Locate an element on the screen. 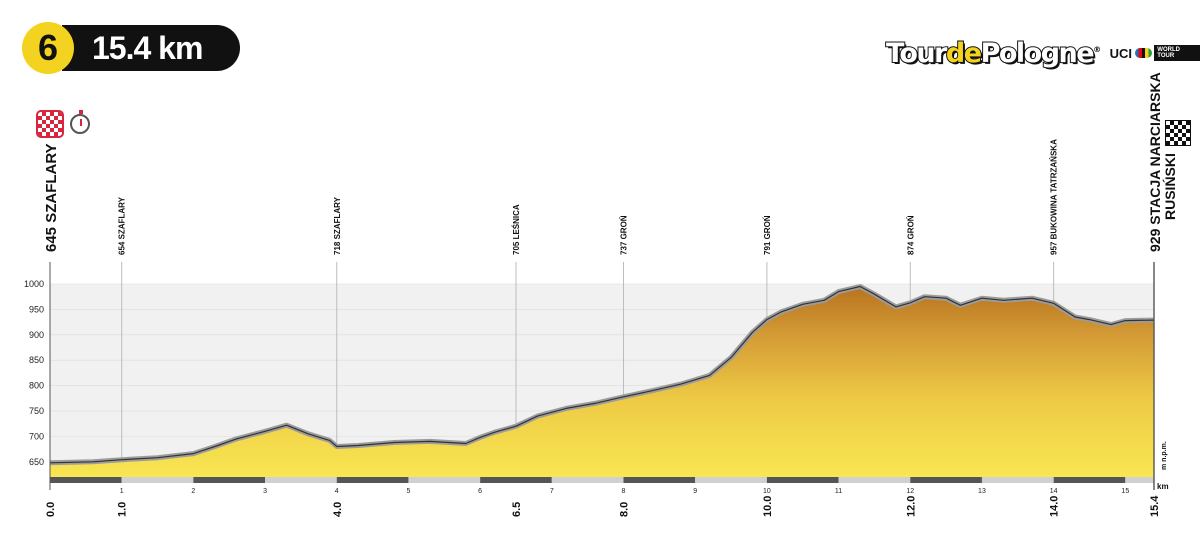  y-tick-label: 850 is located at coordinates (36, 360).